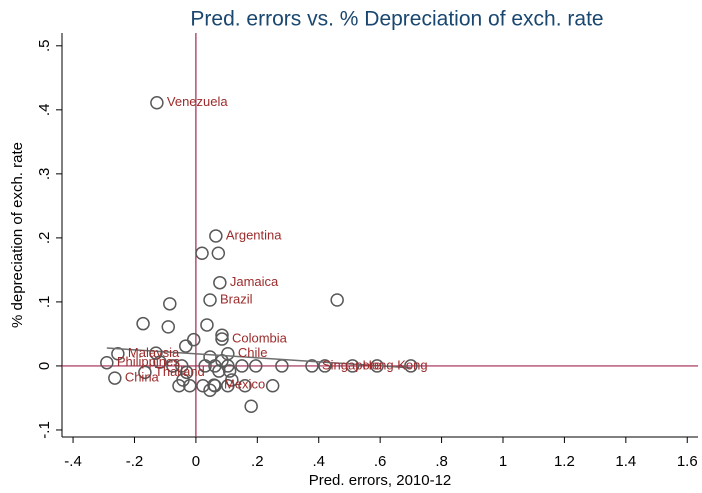 The width and height of the screenshot is (702, 493). What do you see at coordinates (318, 461) in the screenshot?
I see `x-tick-label: .4` at bounding box center [318, 461].